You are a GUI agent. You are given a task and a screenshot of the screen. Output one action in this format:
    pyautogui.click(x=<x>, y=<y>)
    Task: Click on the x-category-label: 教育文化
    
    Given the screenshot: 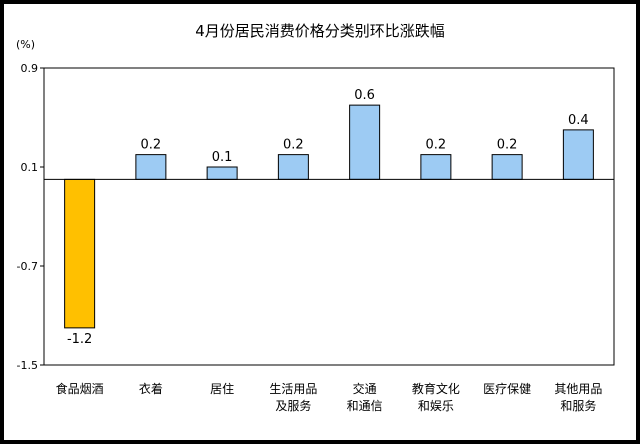 What is the action you would take?
    pyautogui.click(x=436, y=388)
    